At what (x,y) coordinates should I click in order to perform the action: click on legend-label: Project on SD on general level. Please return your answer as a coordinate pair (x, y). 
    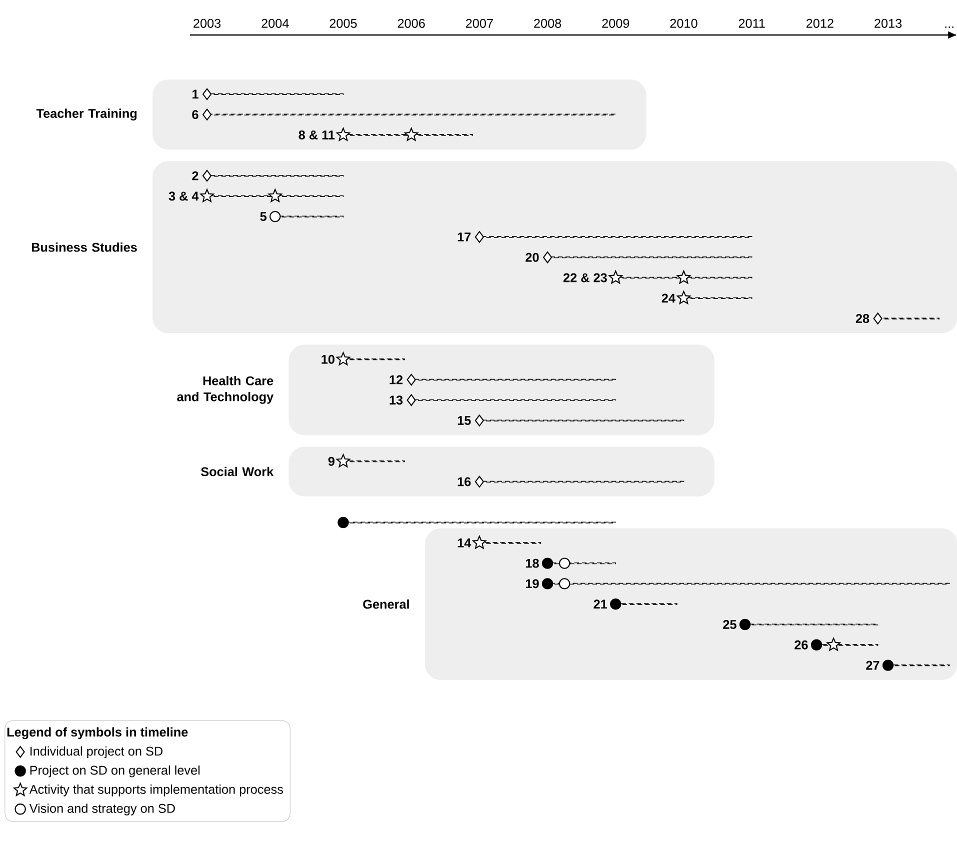
    Looking at the image, I should click on (115, 771).